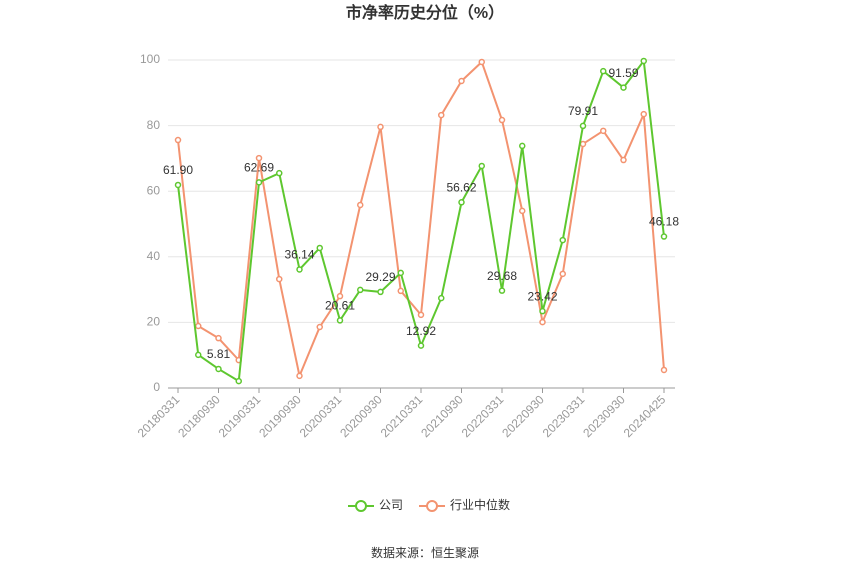  Describe the element at coordinates (178, 170) in the screenshot. I see `data-label: 61.90` at that location.